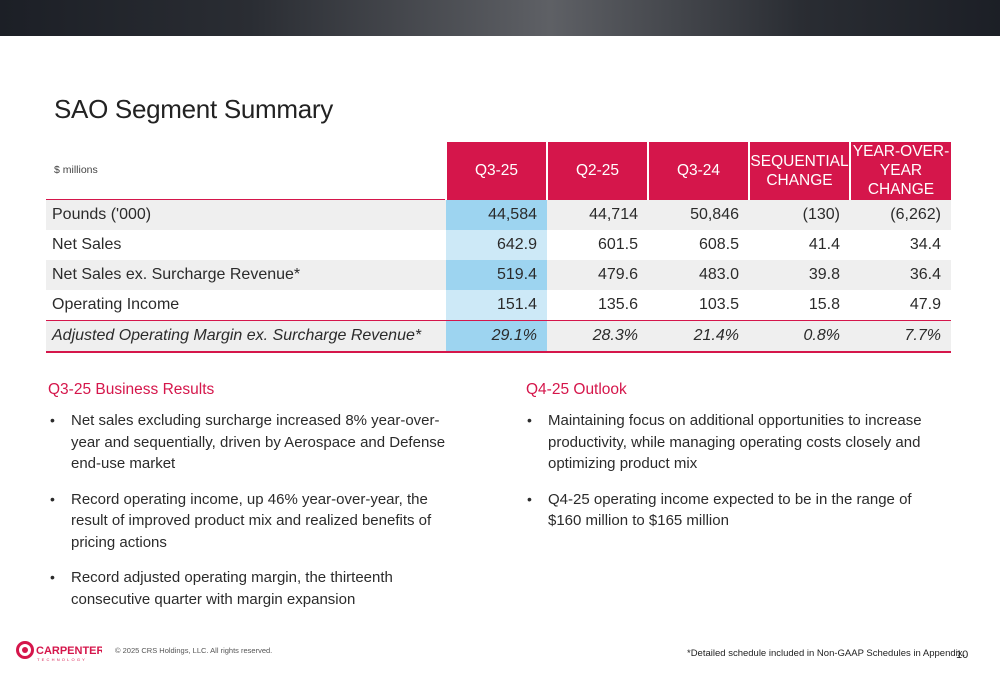 Image resolution: width=1000 pixels, height=685 pixels. Describe the element at coordinates (925, 244) in the screenshot. I see `table-cell: 34.4` at that location.